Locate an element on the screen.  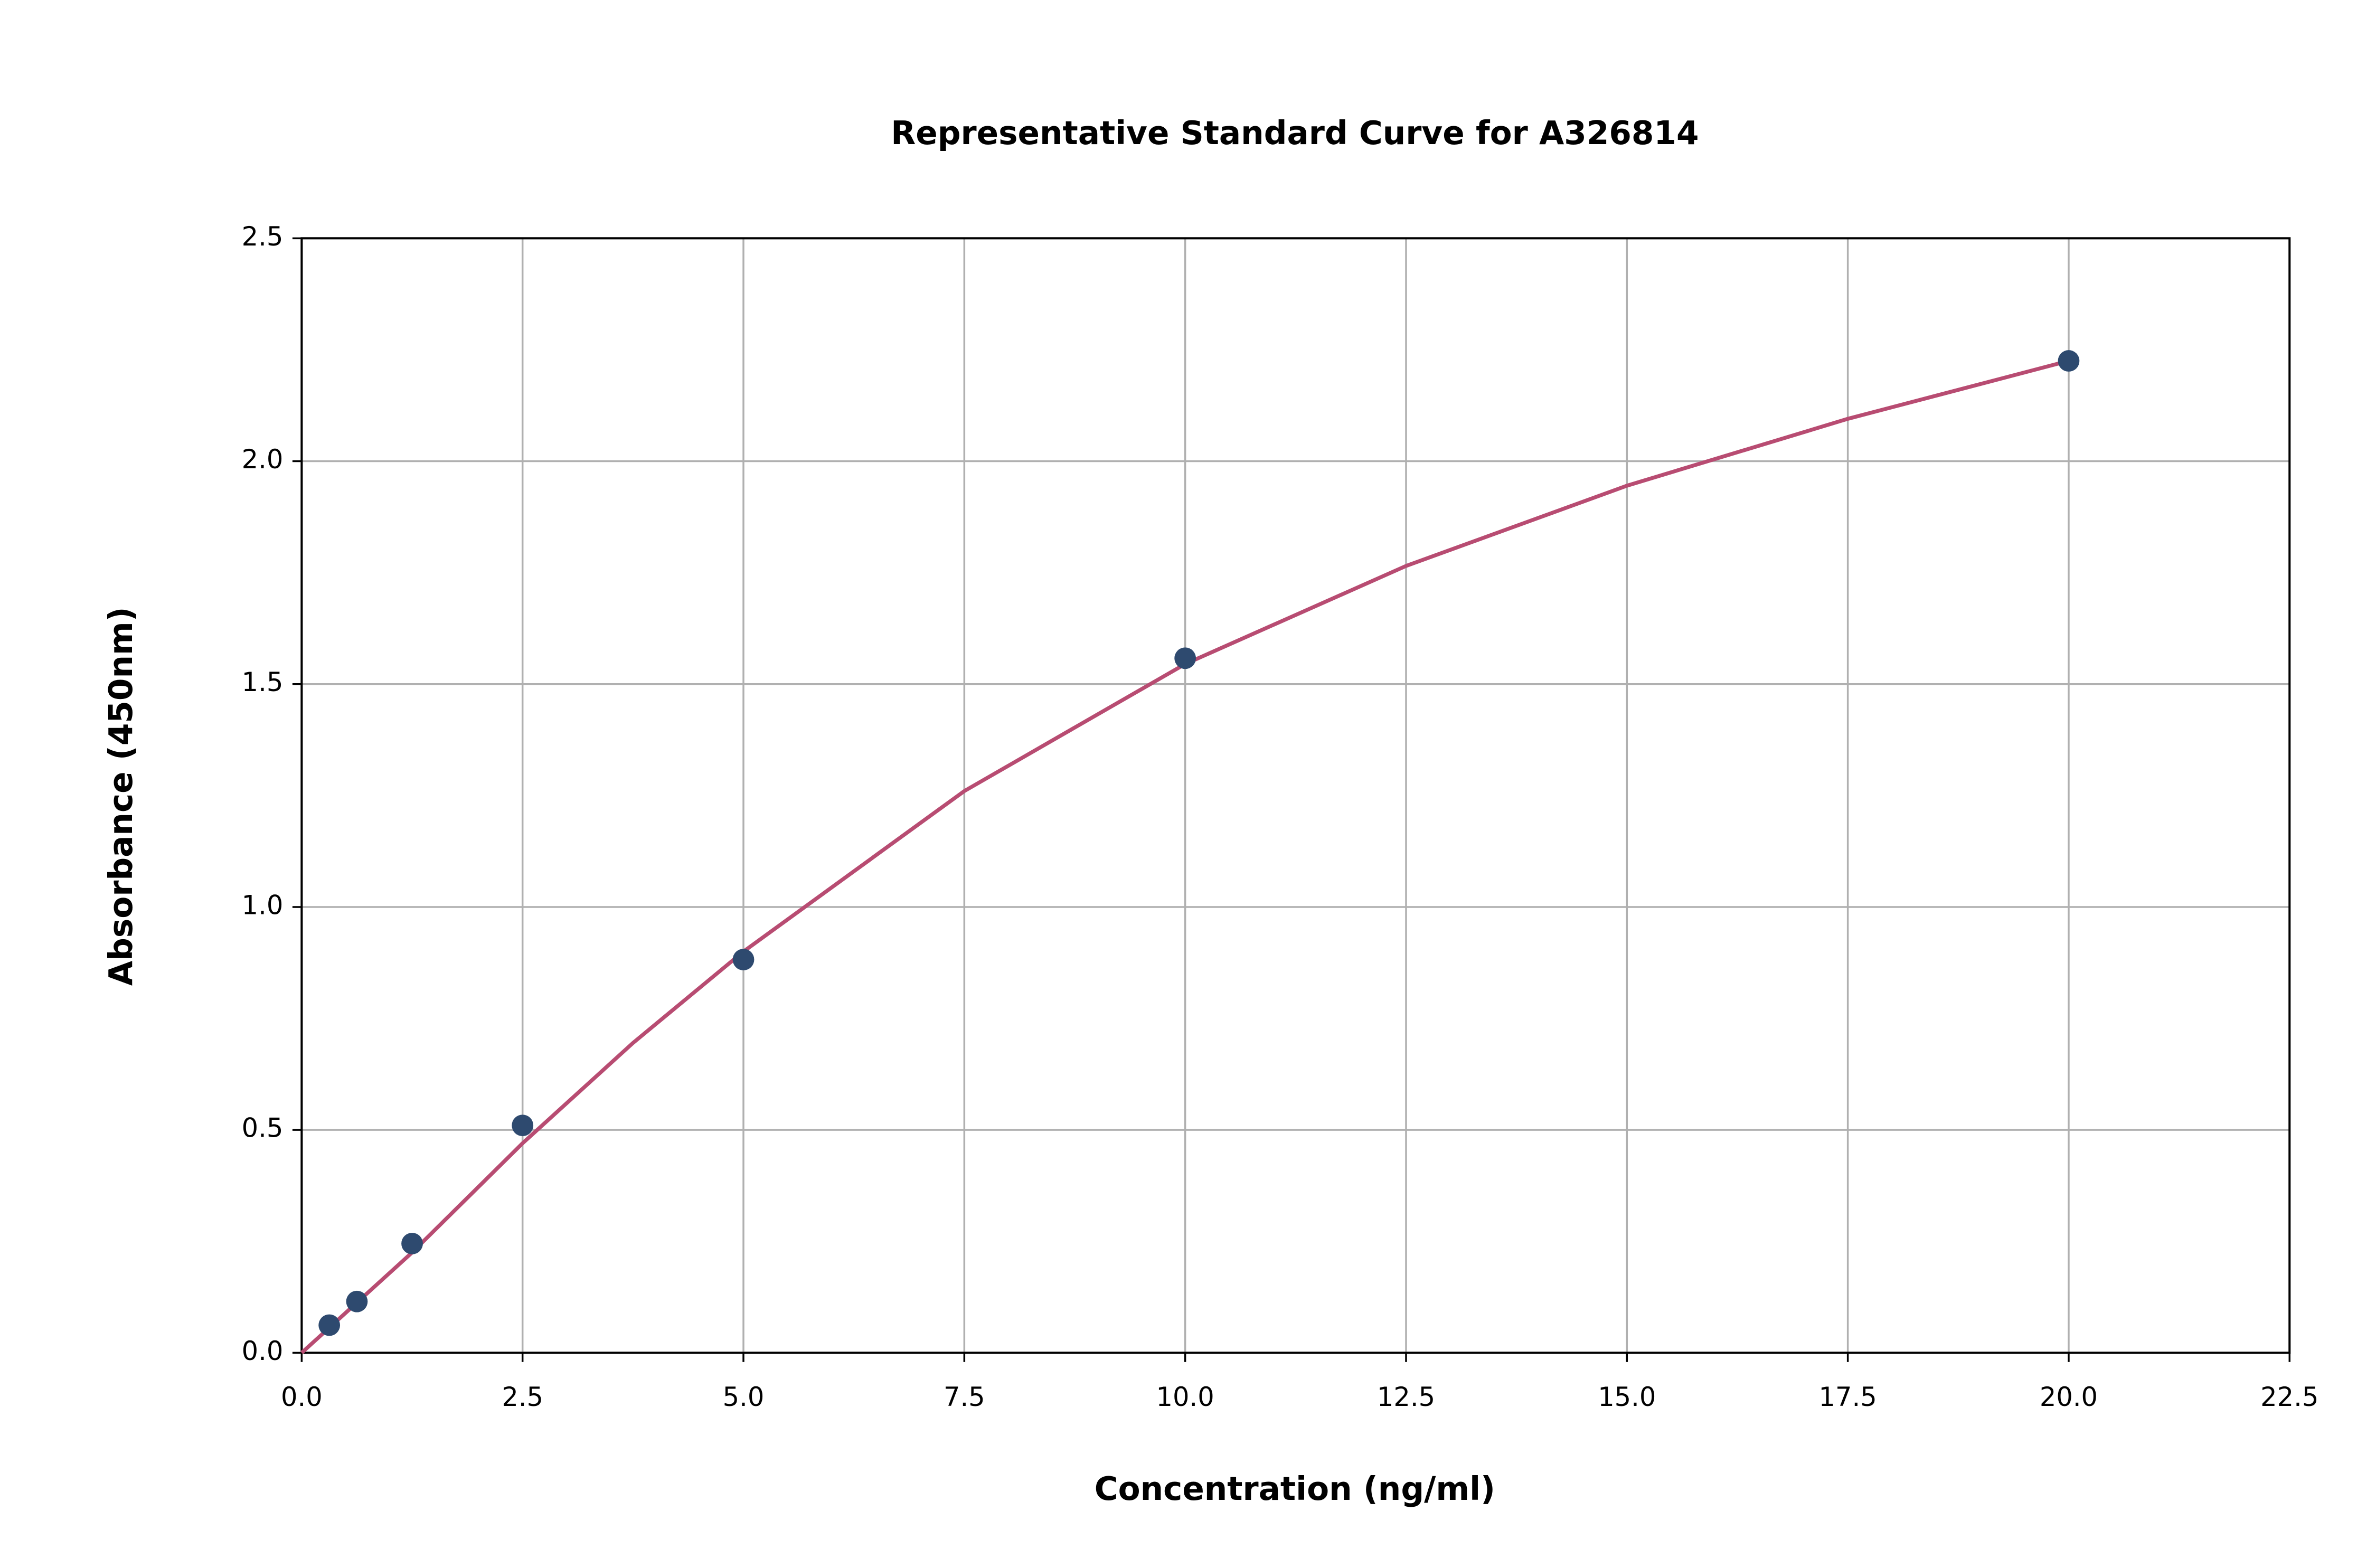
y-axis-label: Absorbance (450nm) is located at coordinates (121, 796).